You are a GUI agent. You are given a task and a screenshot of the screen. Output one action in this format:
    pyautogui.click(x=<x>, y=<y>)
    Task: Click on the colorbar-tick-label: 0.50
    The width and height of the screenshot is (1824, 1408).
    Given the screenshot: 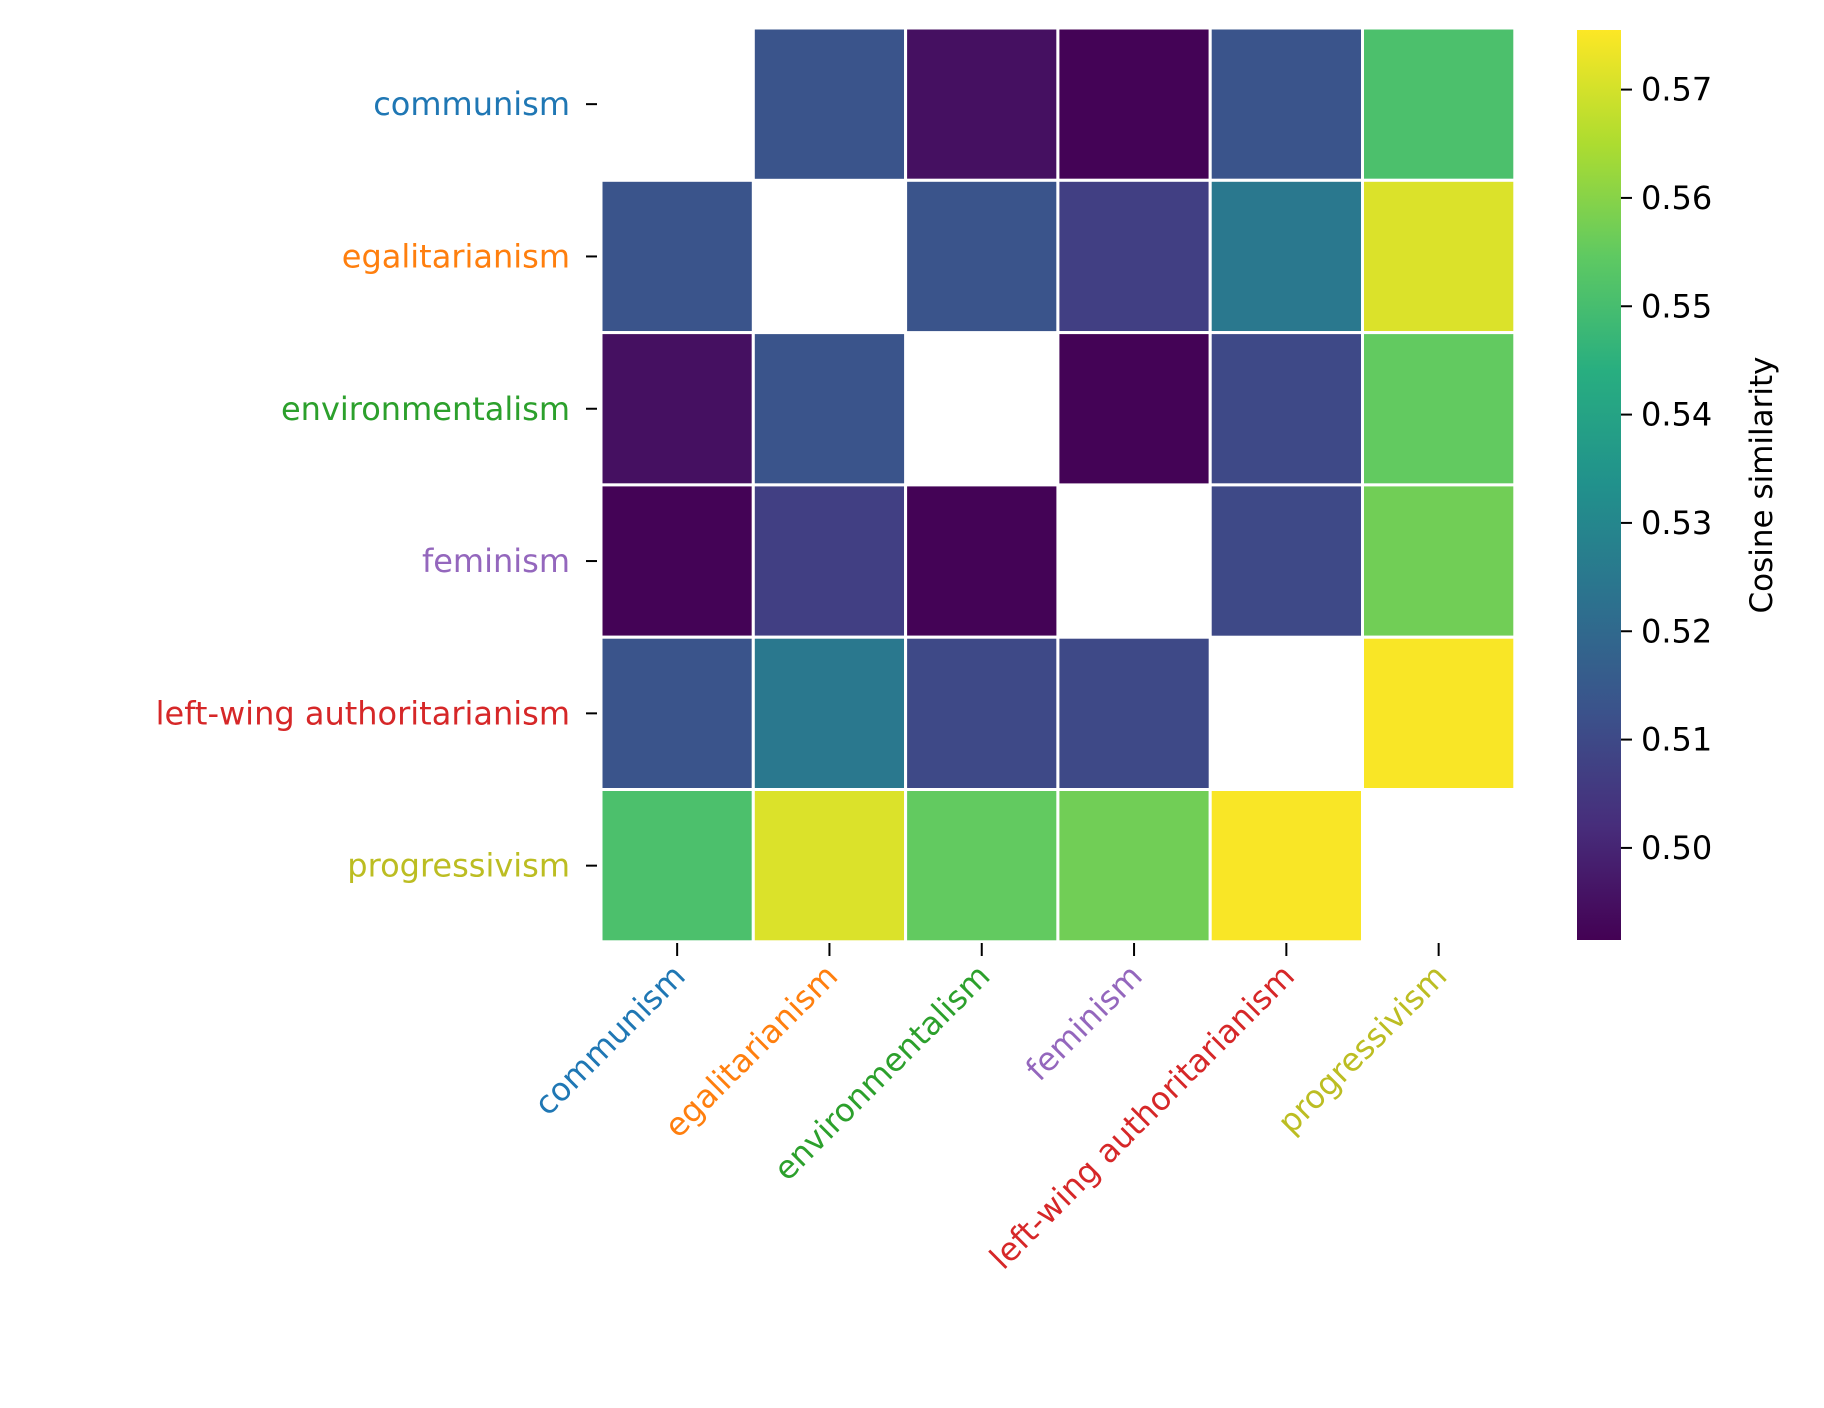 What is the action you would take?
    pyautogui.click(x=1676, y=848)
    